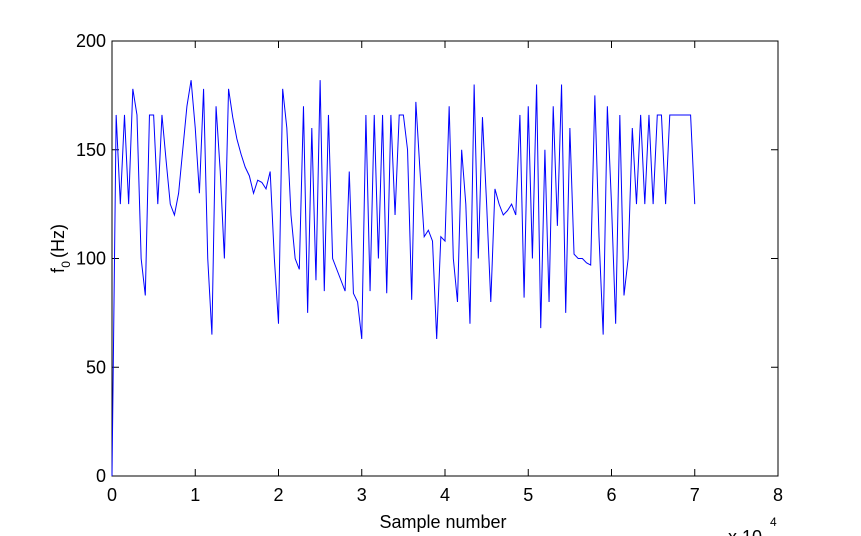  I want to click on x-tick-label: 3, so click(362, 495).